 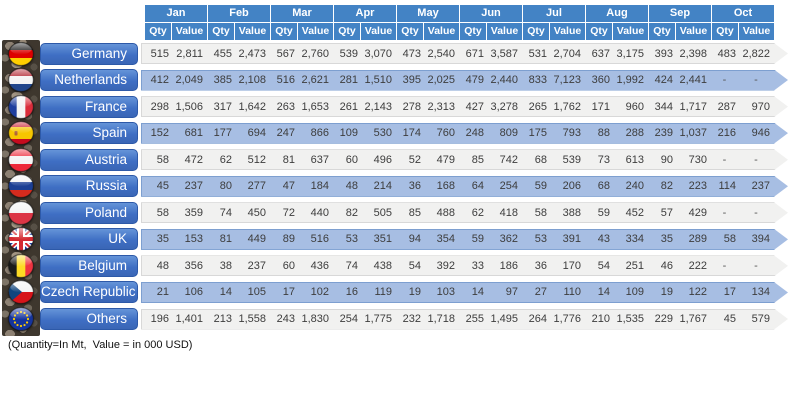 What do you see at coordinates (159, 80) in the screenshot?
I see `cell-netherlands-jan-qty: 412` at bounding box center [159, 80].